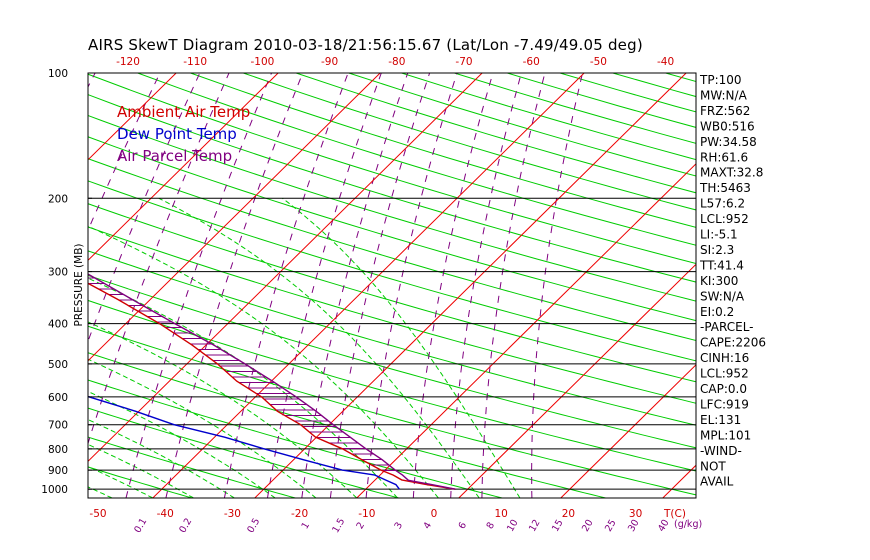 This screenshot has width=870, height=560. Describe the element at coordinates (724, 95) in the screenshot. I see `stability-index: MW:N/A` at that location.